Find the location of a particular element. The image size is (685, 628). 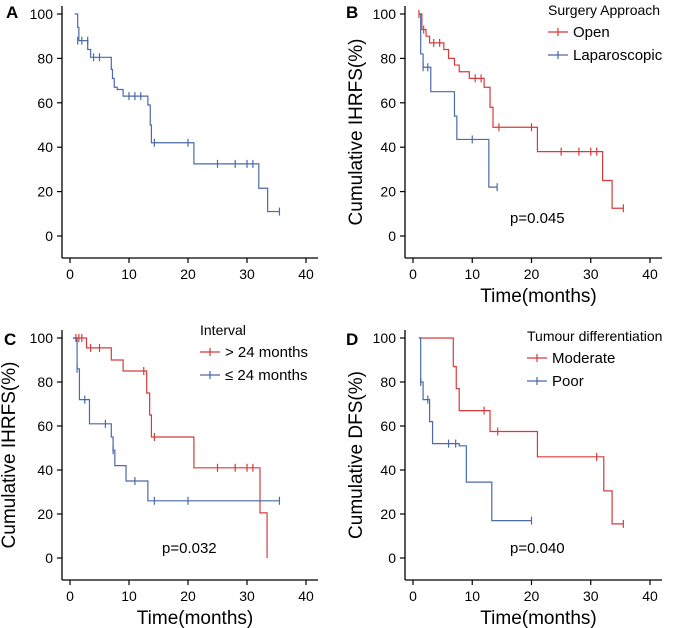

panel-label: A is located at coordinates (12, 12).